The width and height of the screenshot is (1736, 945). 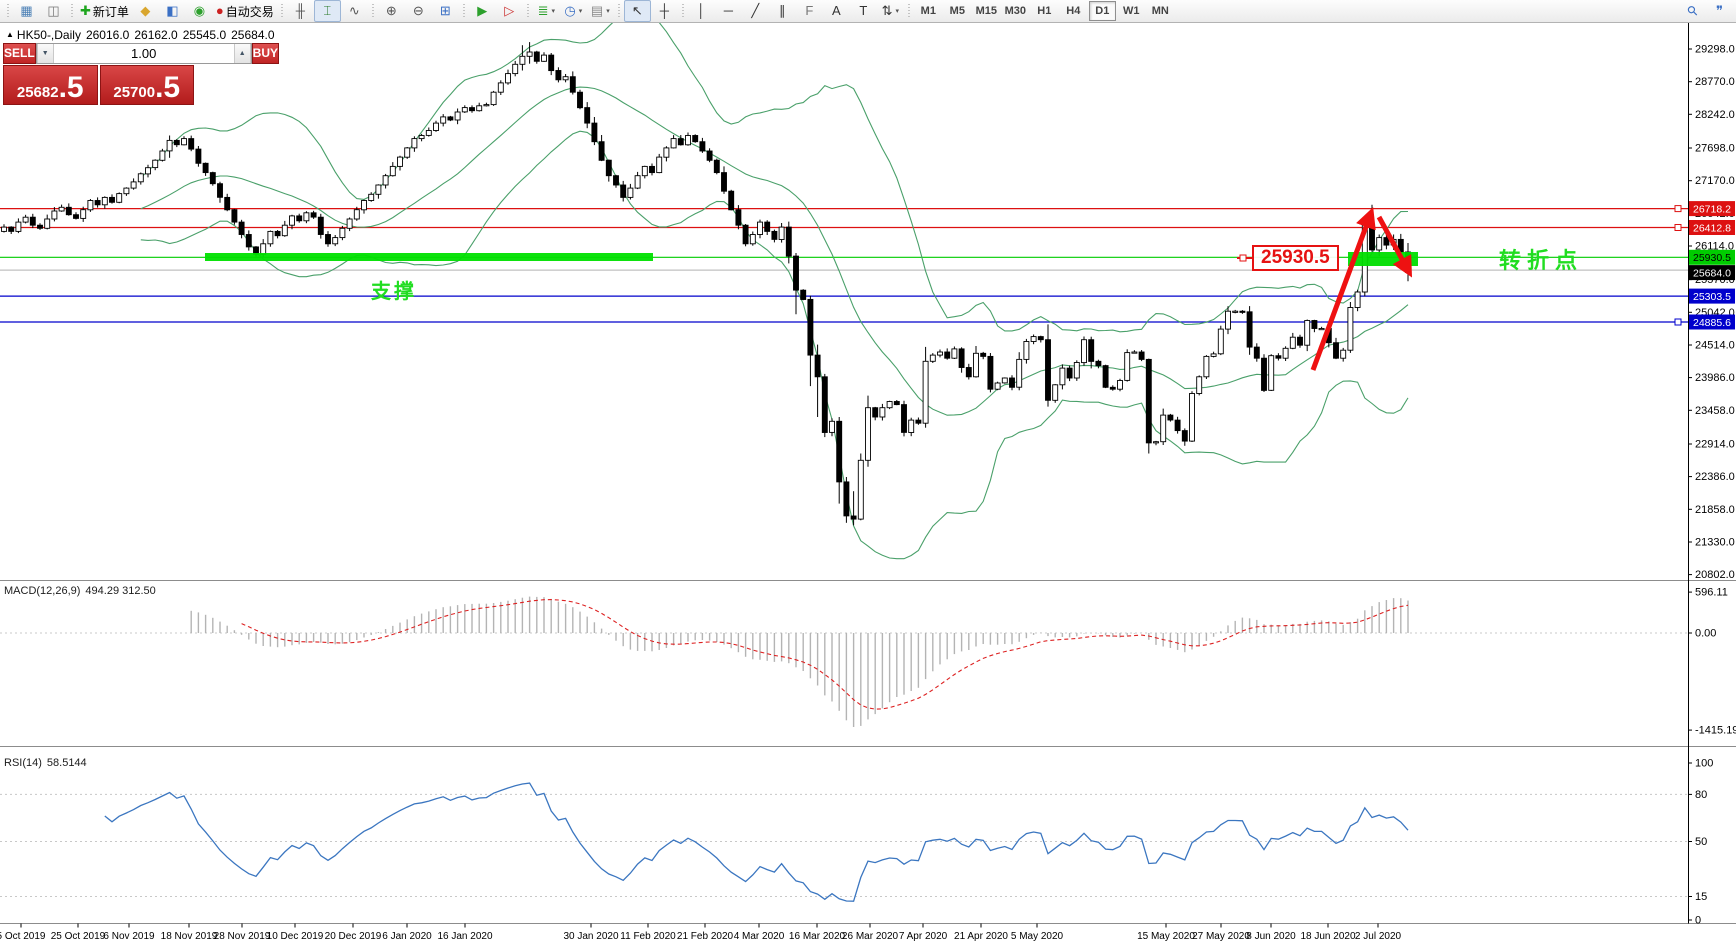 I want to click on indicators-button: ≣ ▾, so click(x=546, y=11).